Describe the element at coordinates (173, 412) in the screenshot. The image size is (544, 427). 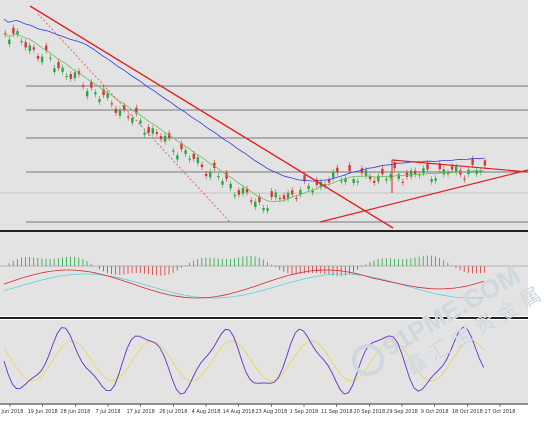
I see `x-tick-label: 26 Jul 2018` at that location.